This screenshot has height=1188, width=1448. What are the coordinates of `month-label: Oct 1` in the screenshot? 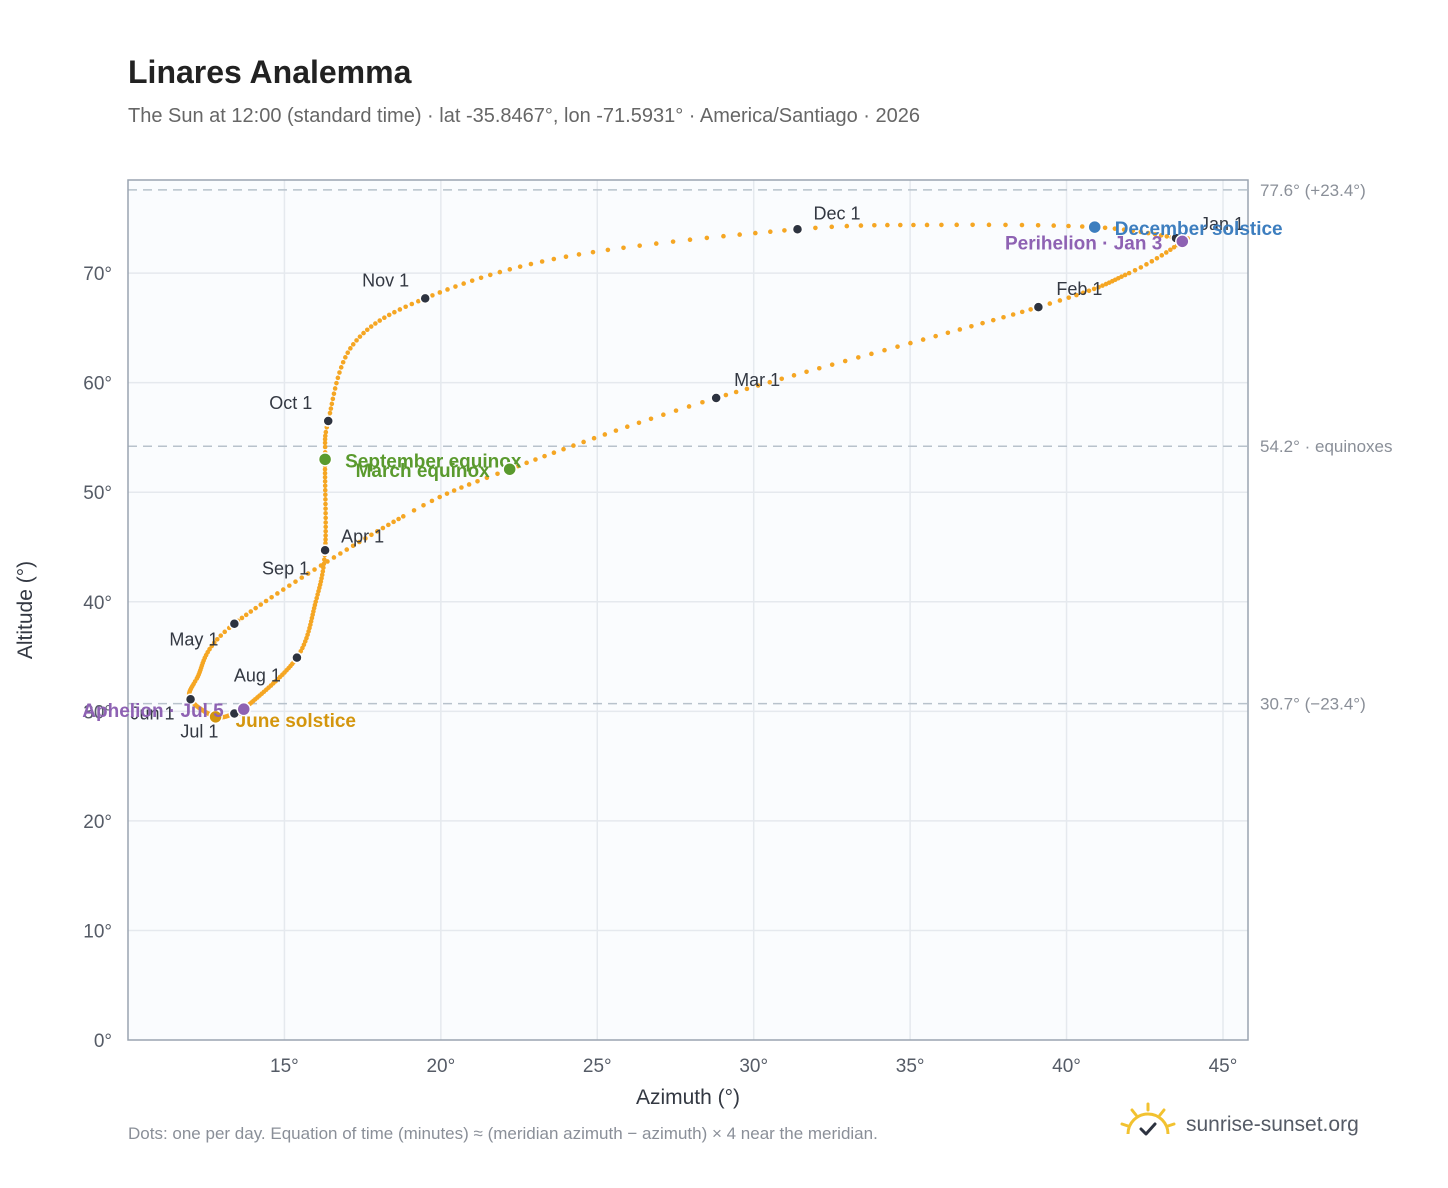 It's located at (290, 403).